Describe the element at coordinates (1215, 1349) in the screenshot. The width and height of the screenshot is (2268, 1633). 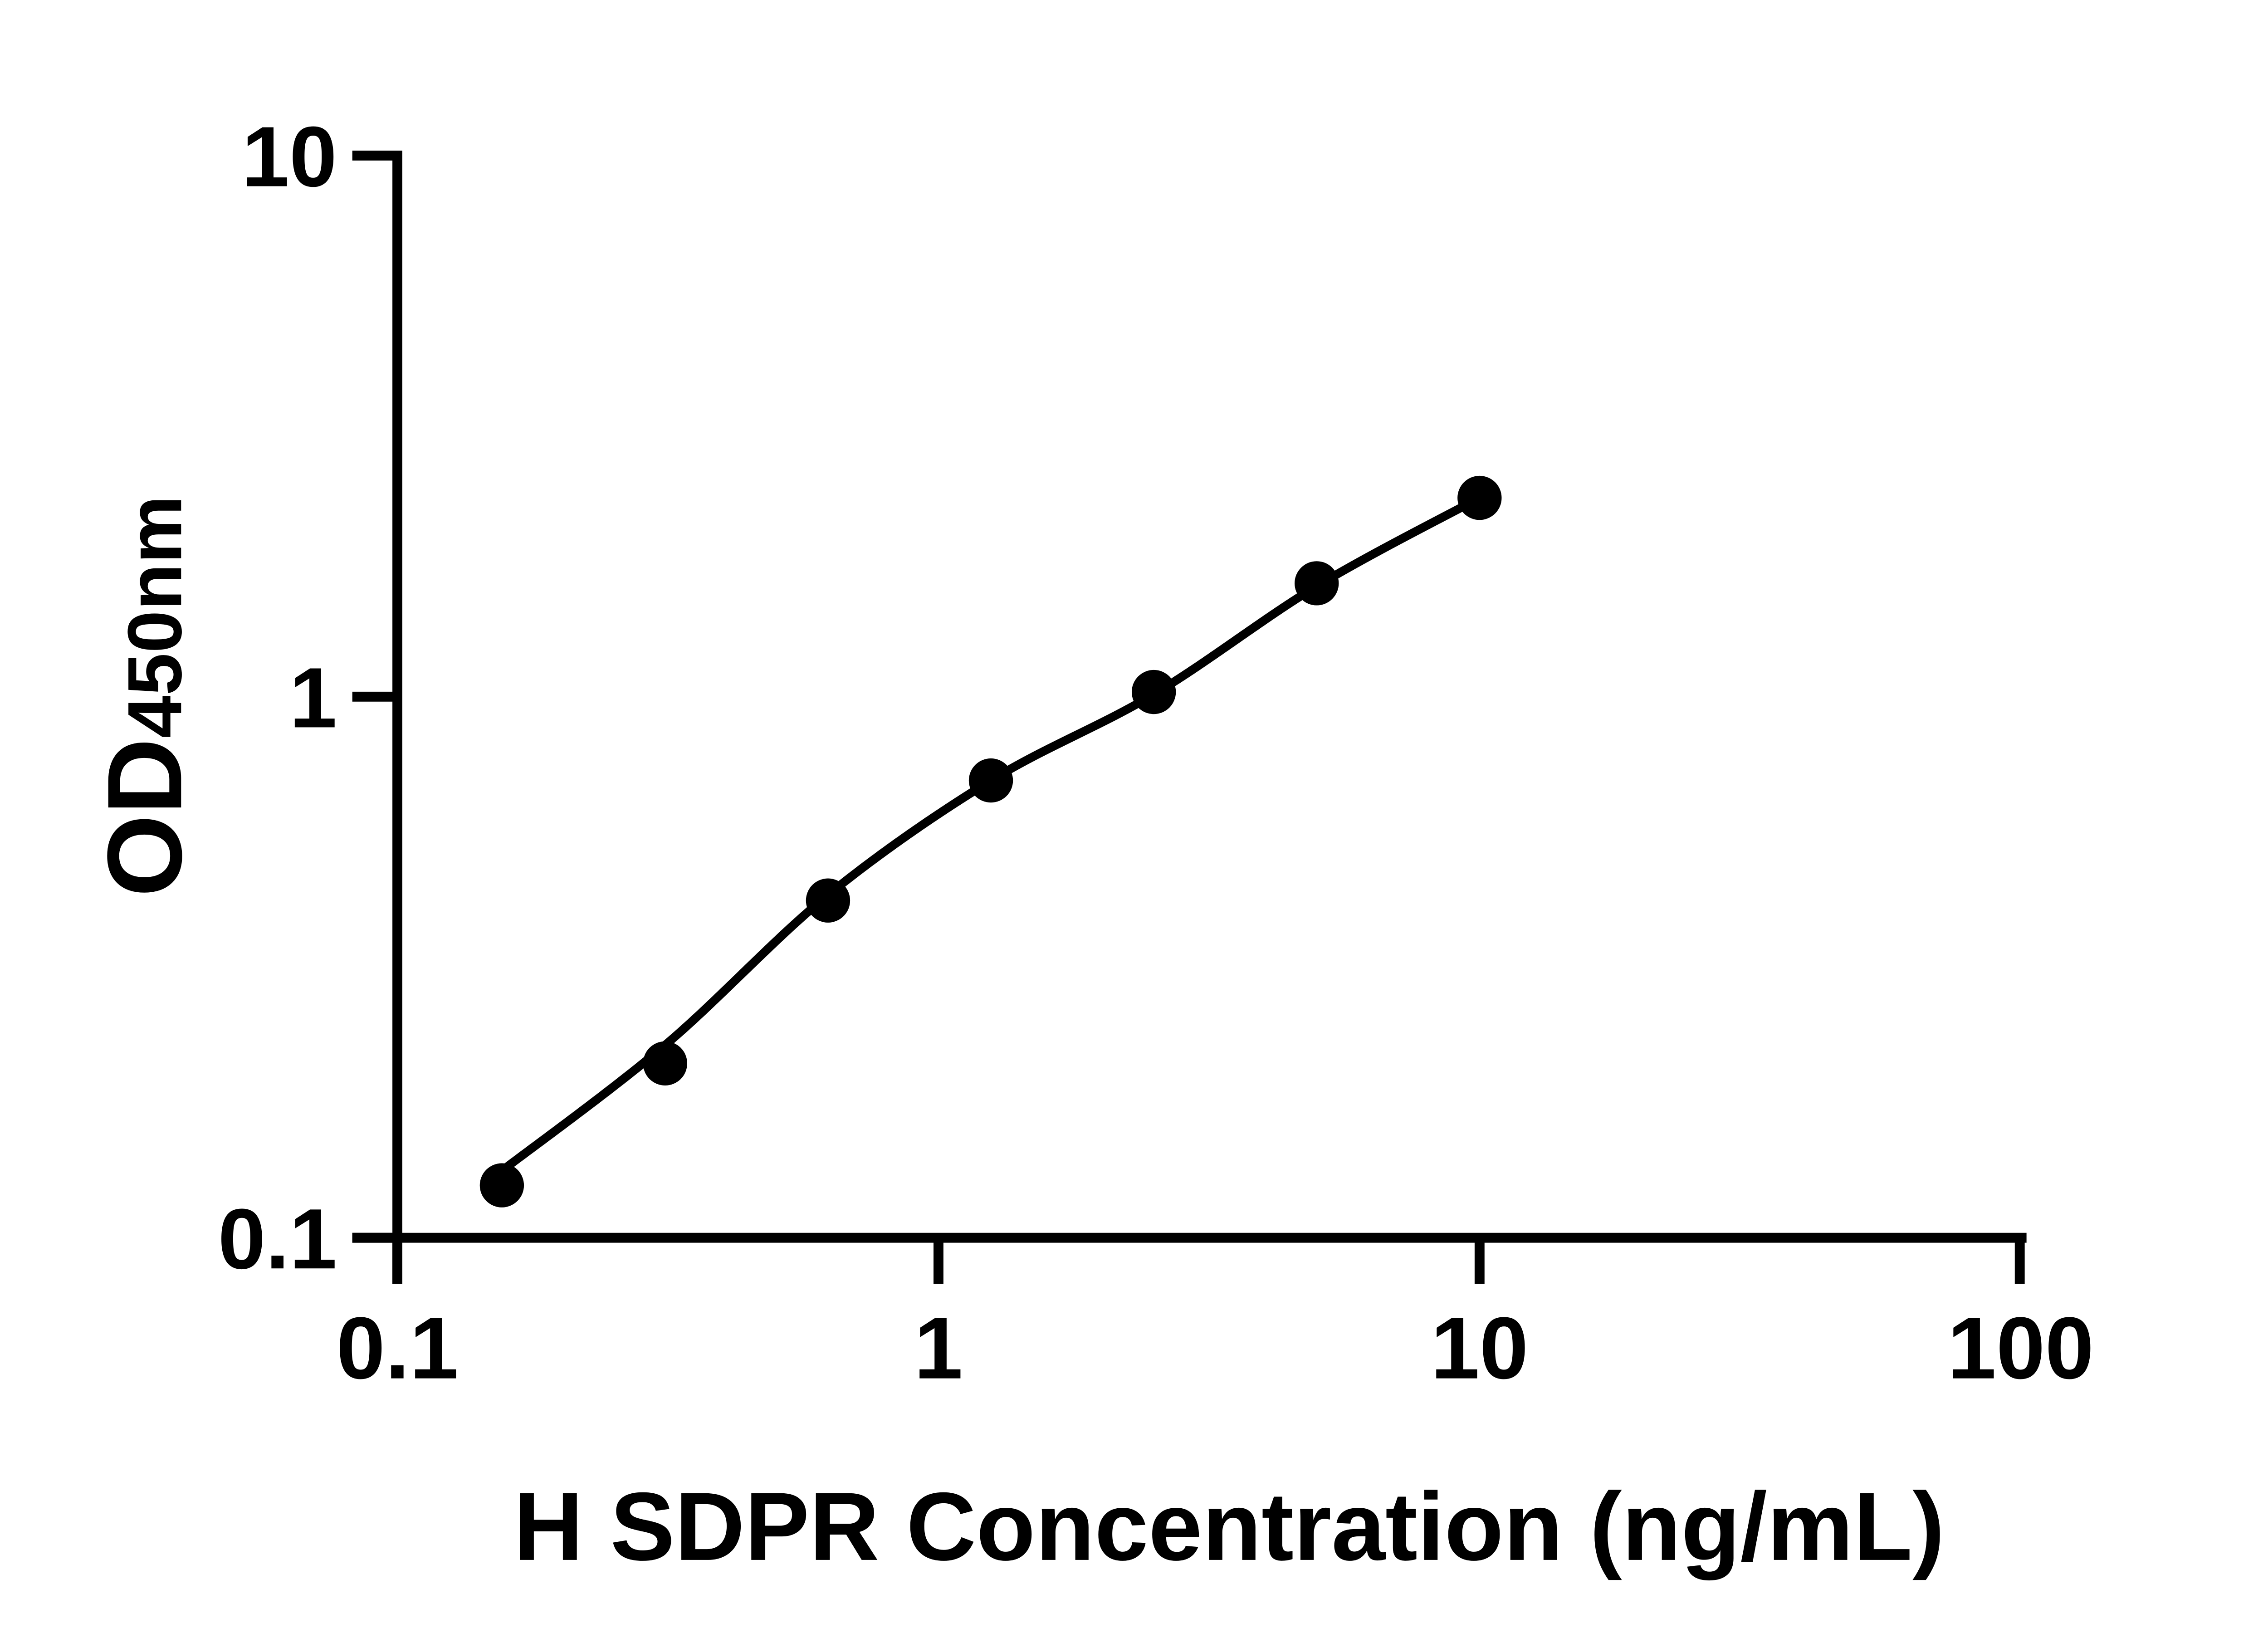
I see `x-tick-labels: 0.1 1 10 100` at that location.